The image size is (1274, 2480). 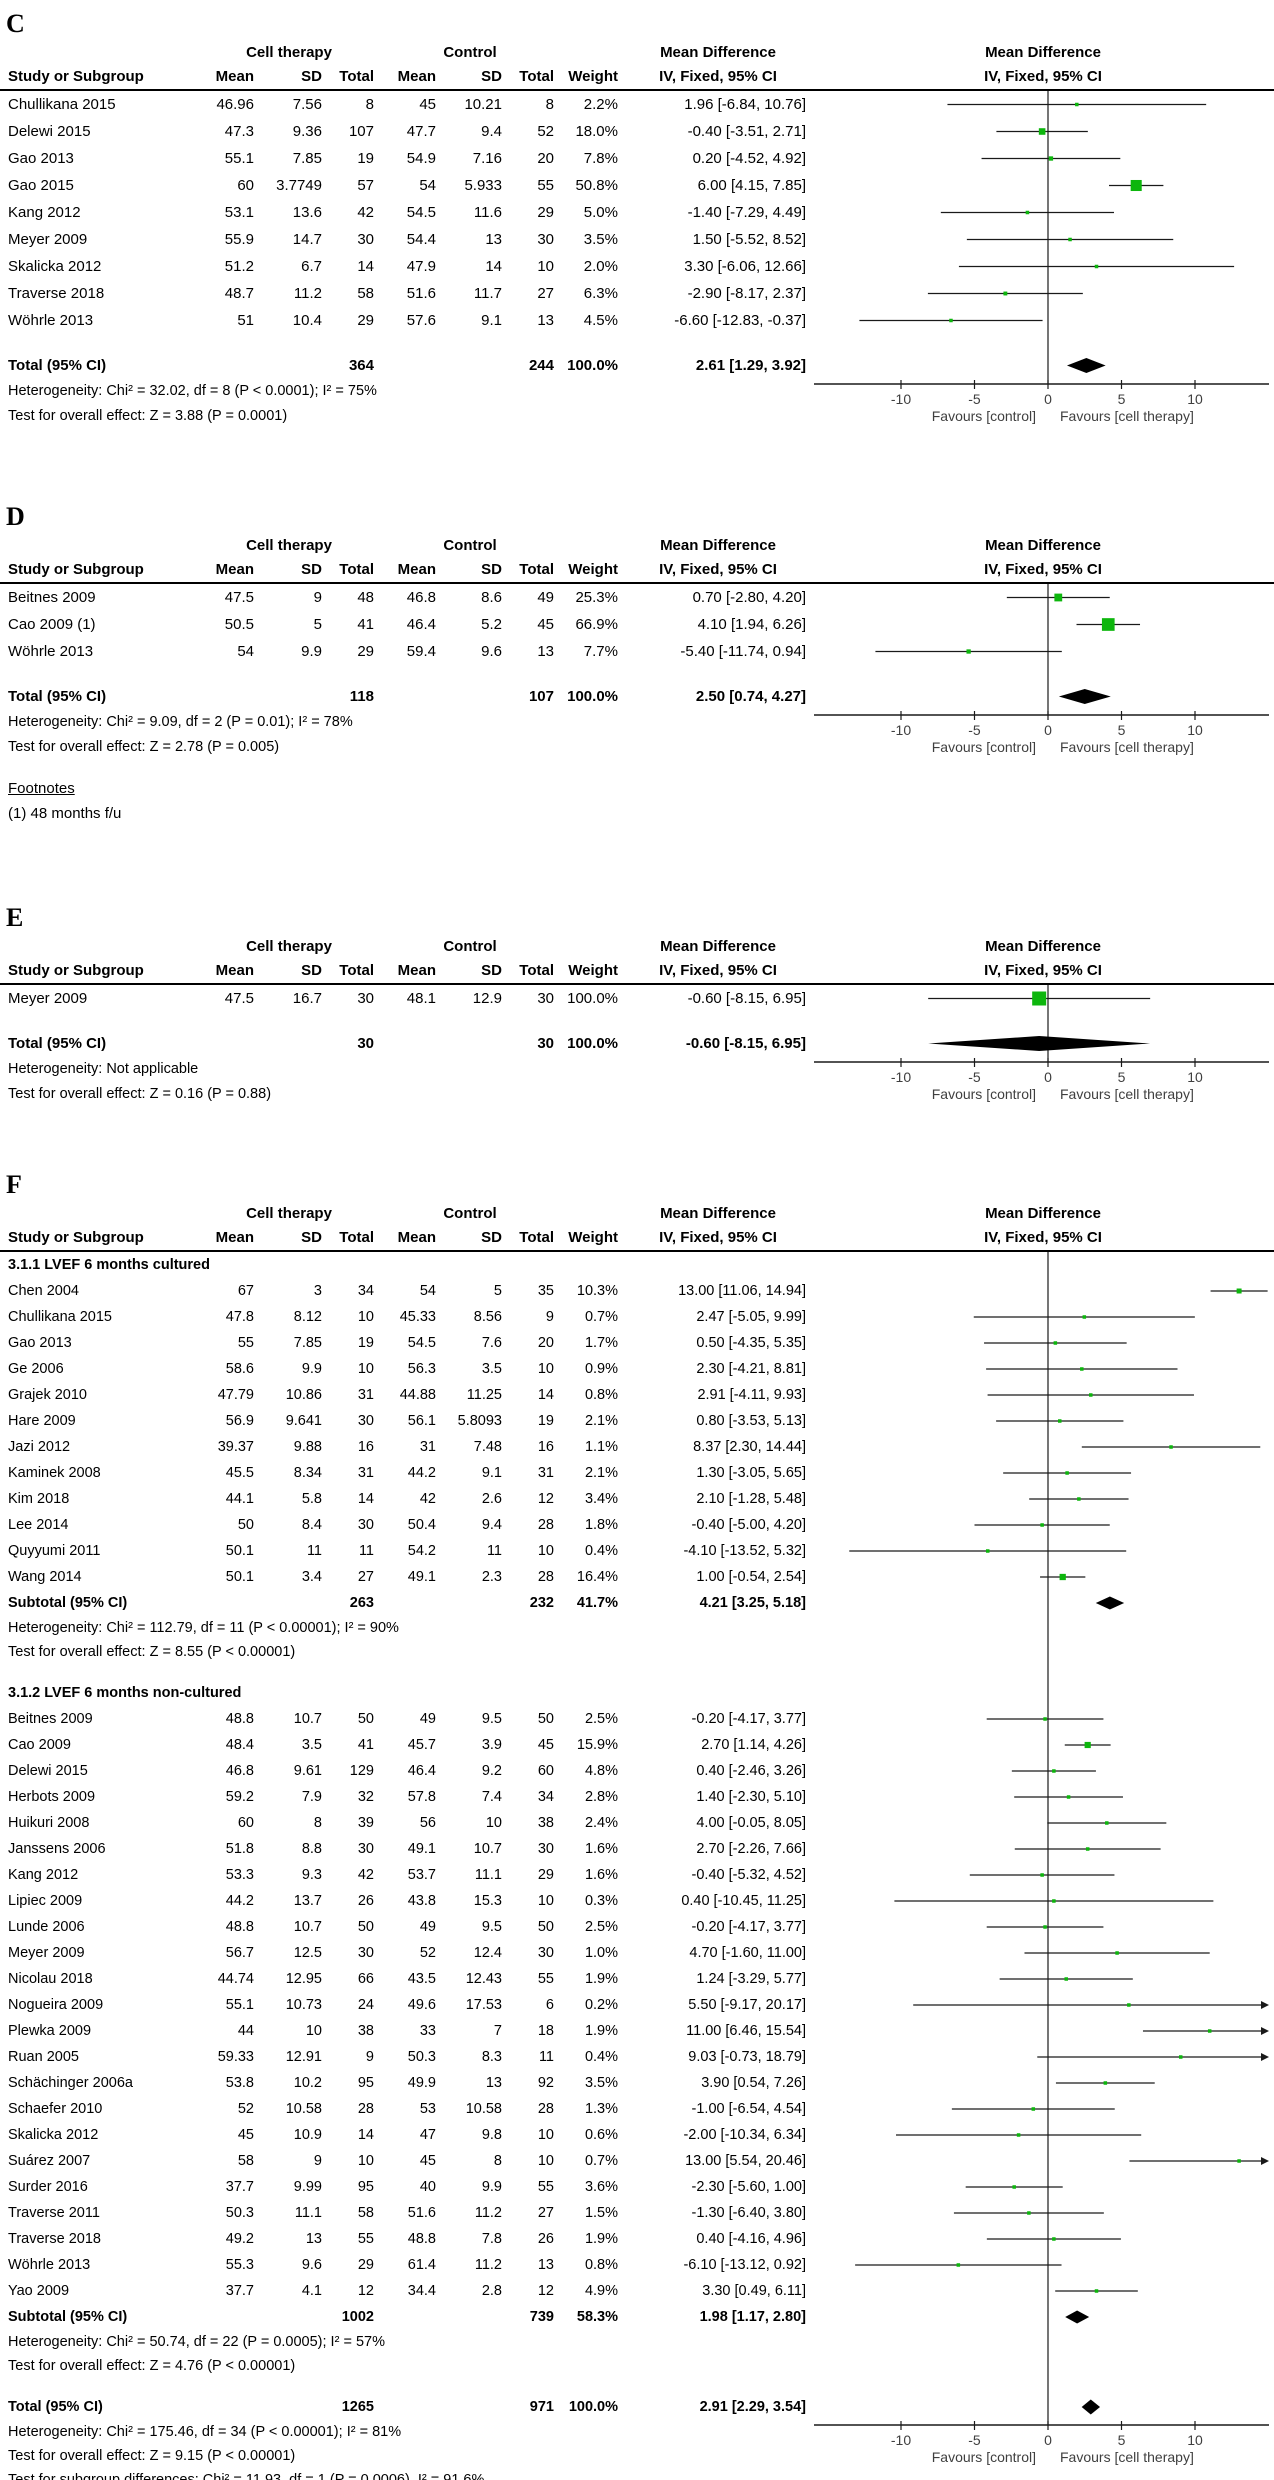 What do you see at coordinates (52, 1797) in the screenshot?
I see `study-name: Herbots 2009` at bounding box center [52, 1797].